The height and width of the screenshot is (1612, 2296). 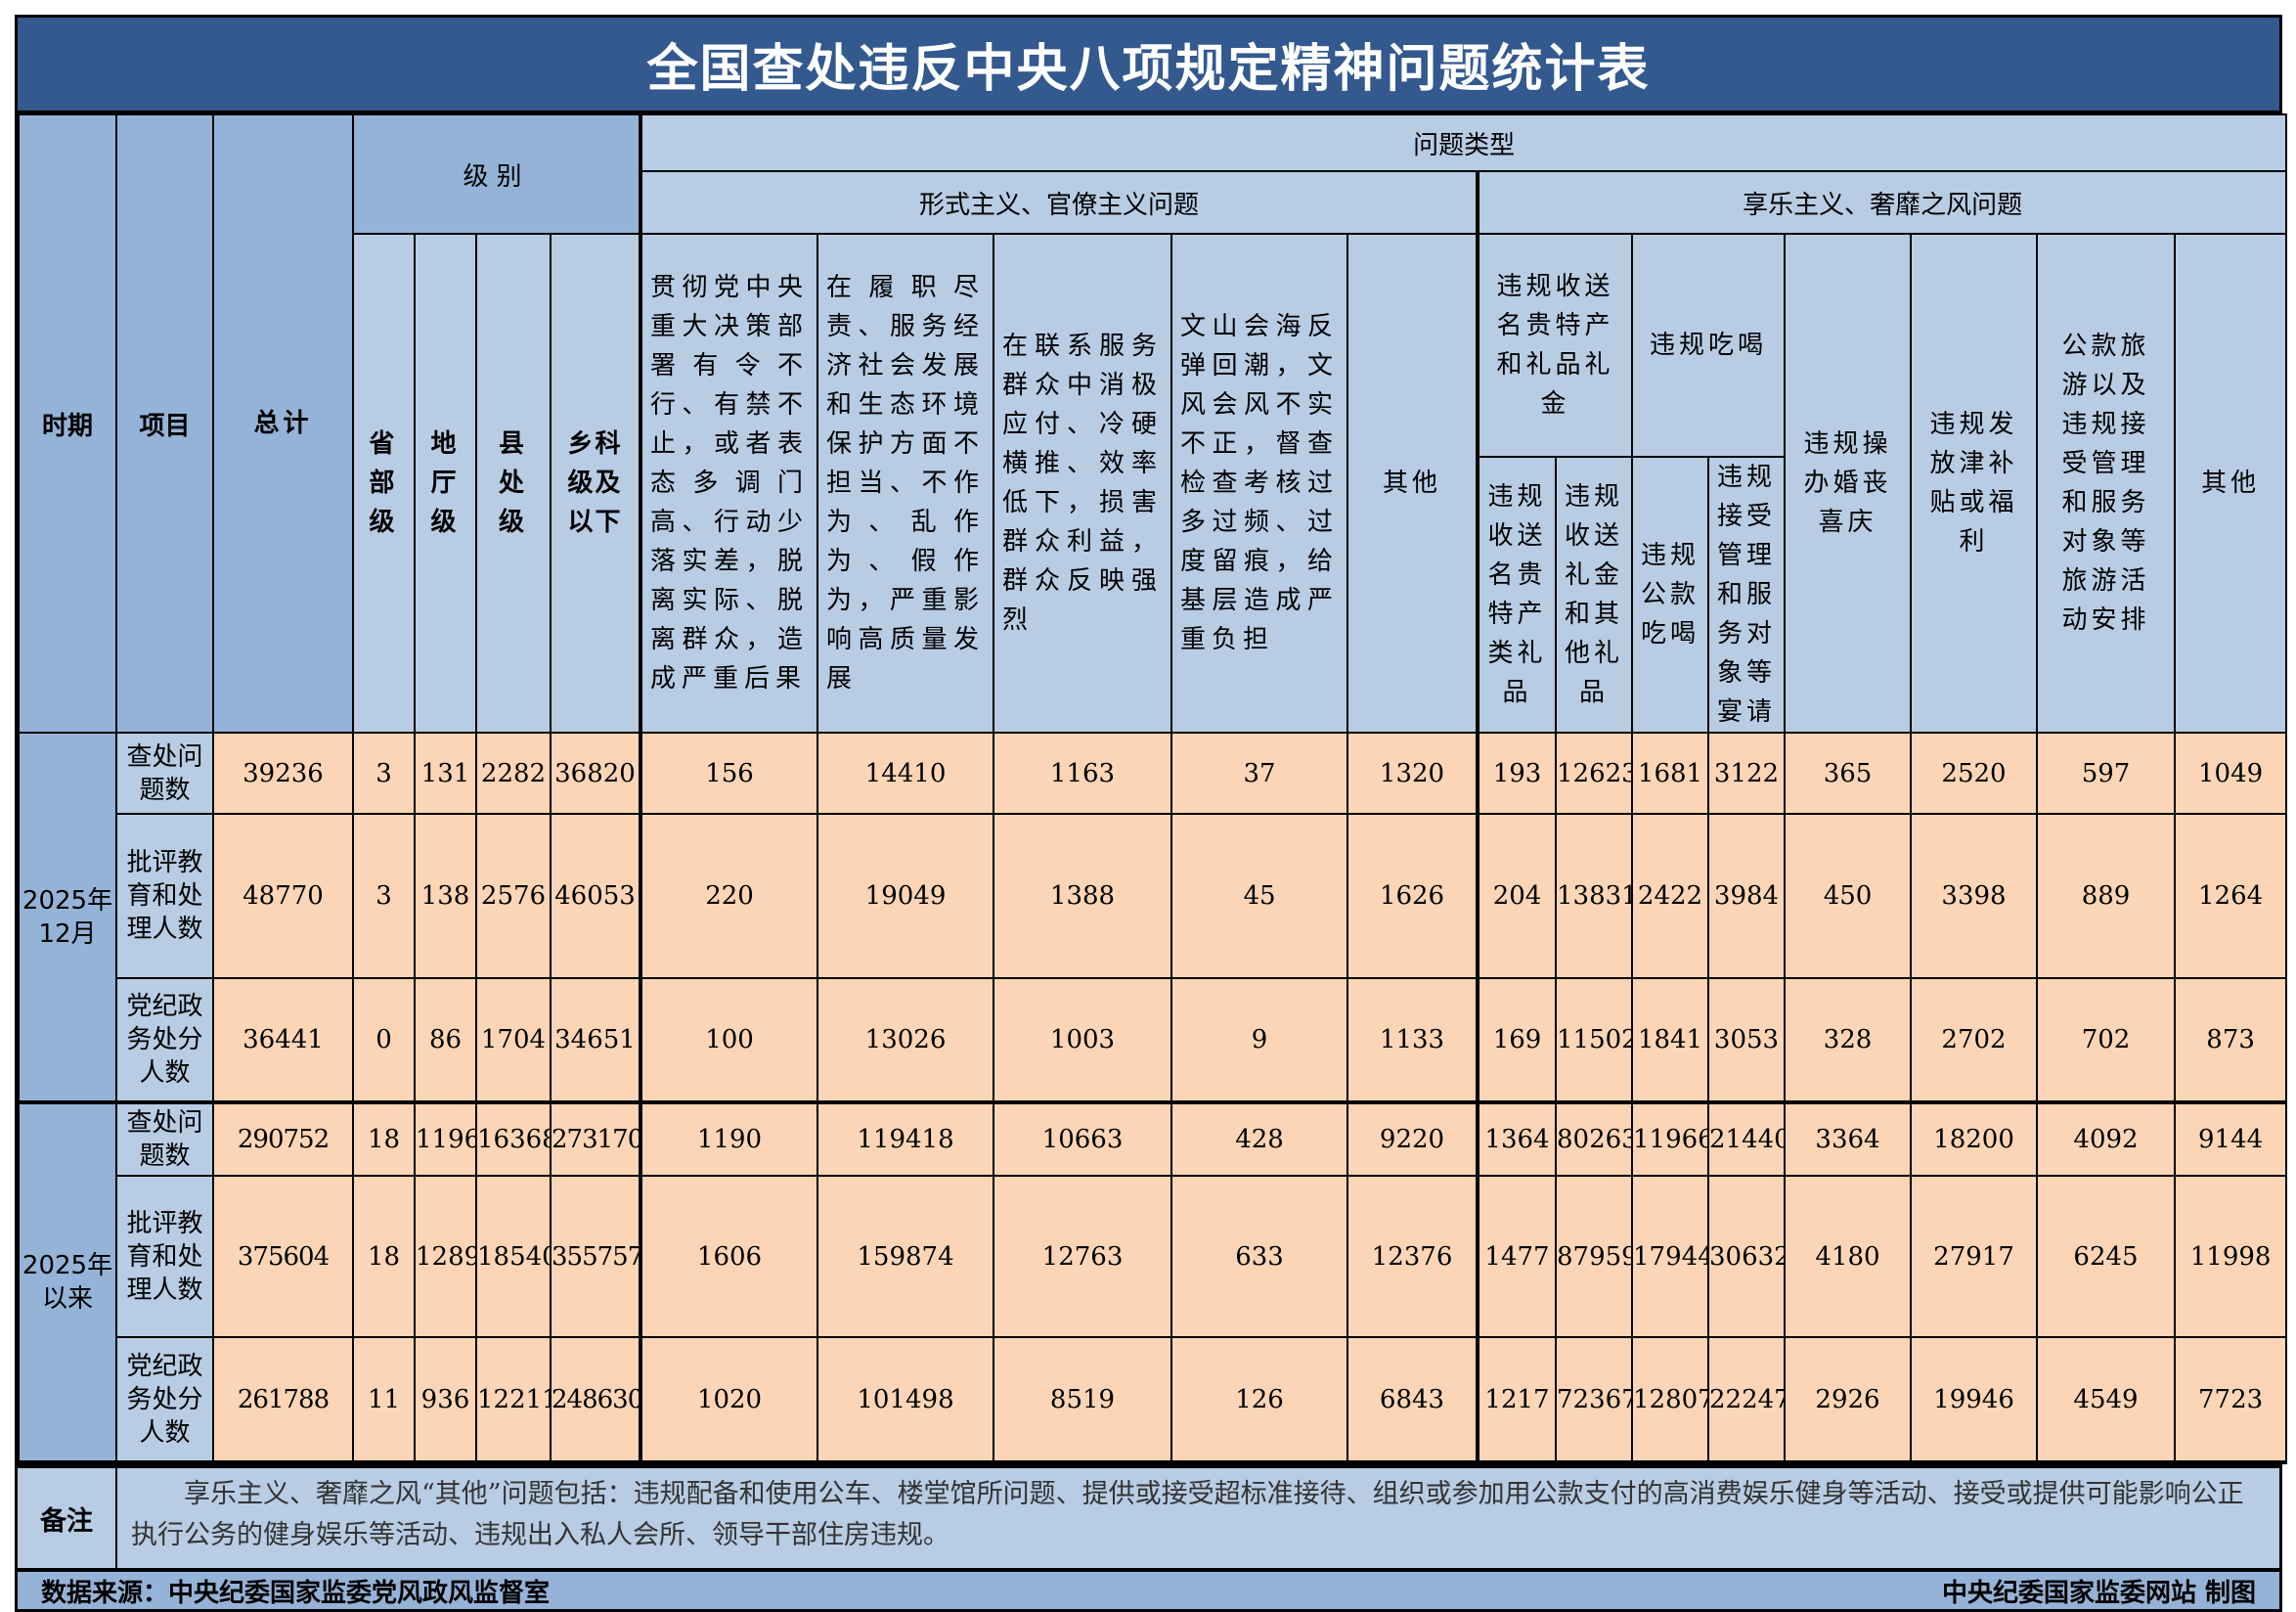 I want to click on value-cell: 290752, so click(x=283, y=1139).